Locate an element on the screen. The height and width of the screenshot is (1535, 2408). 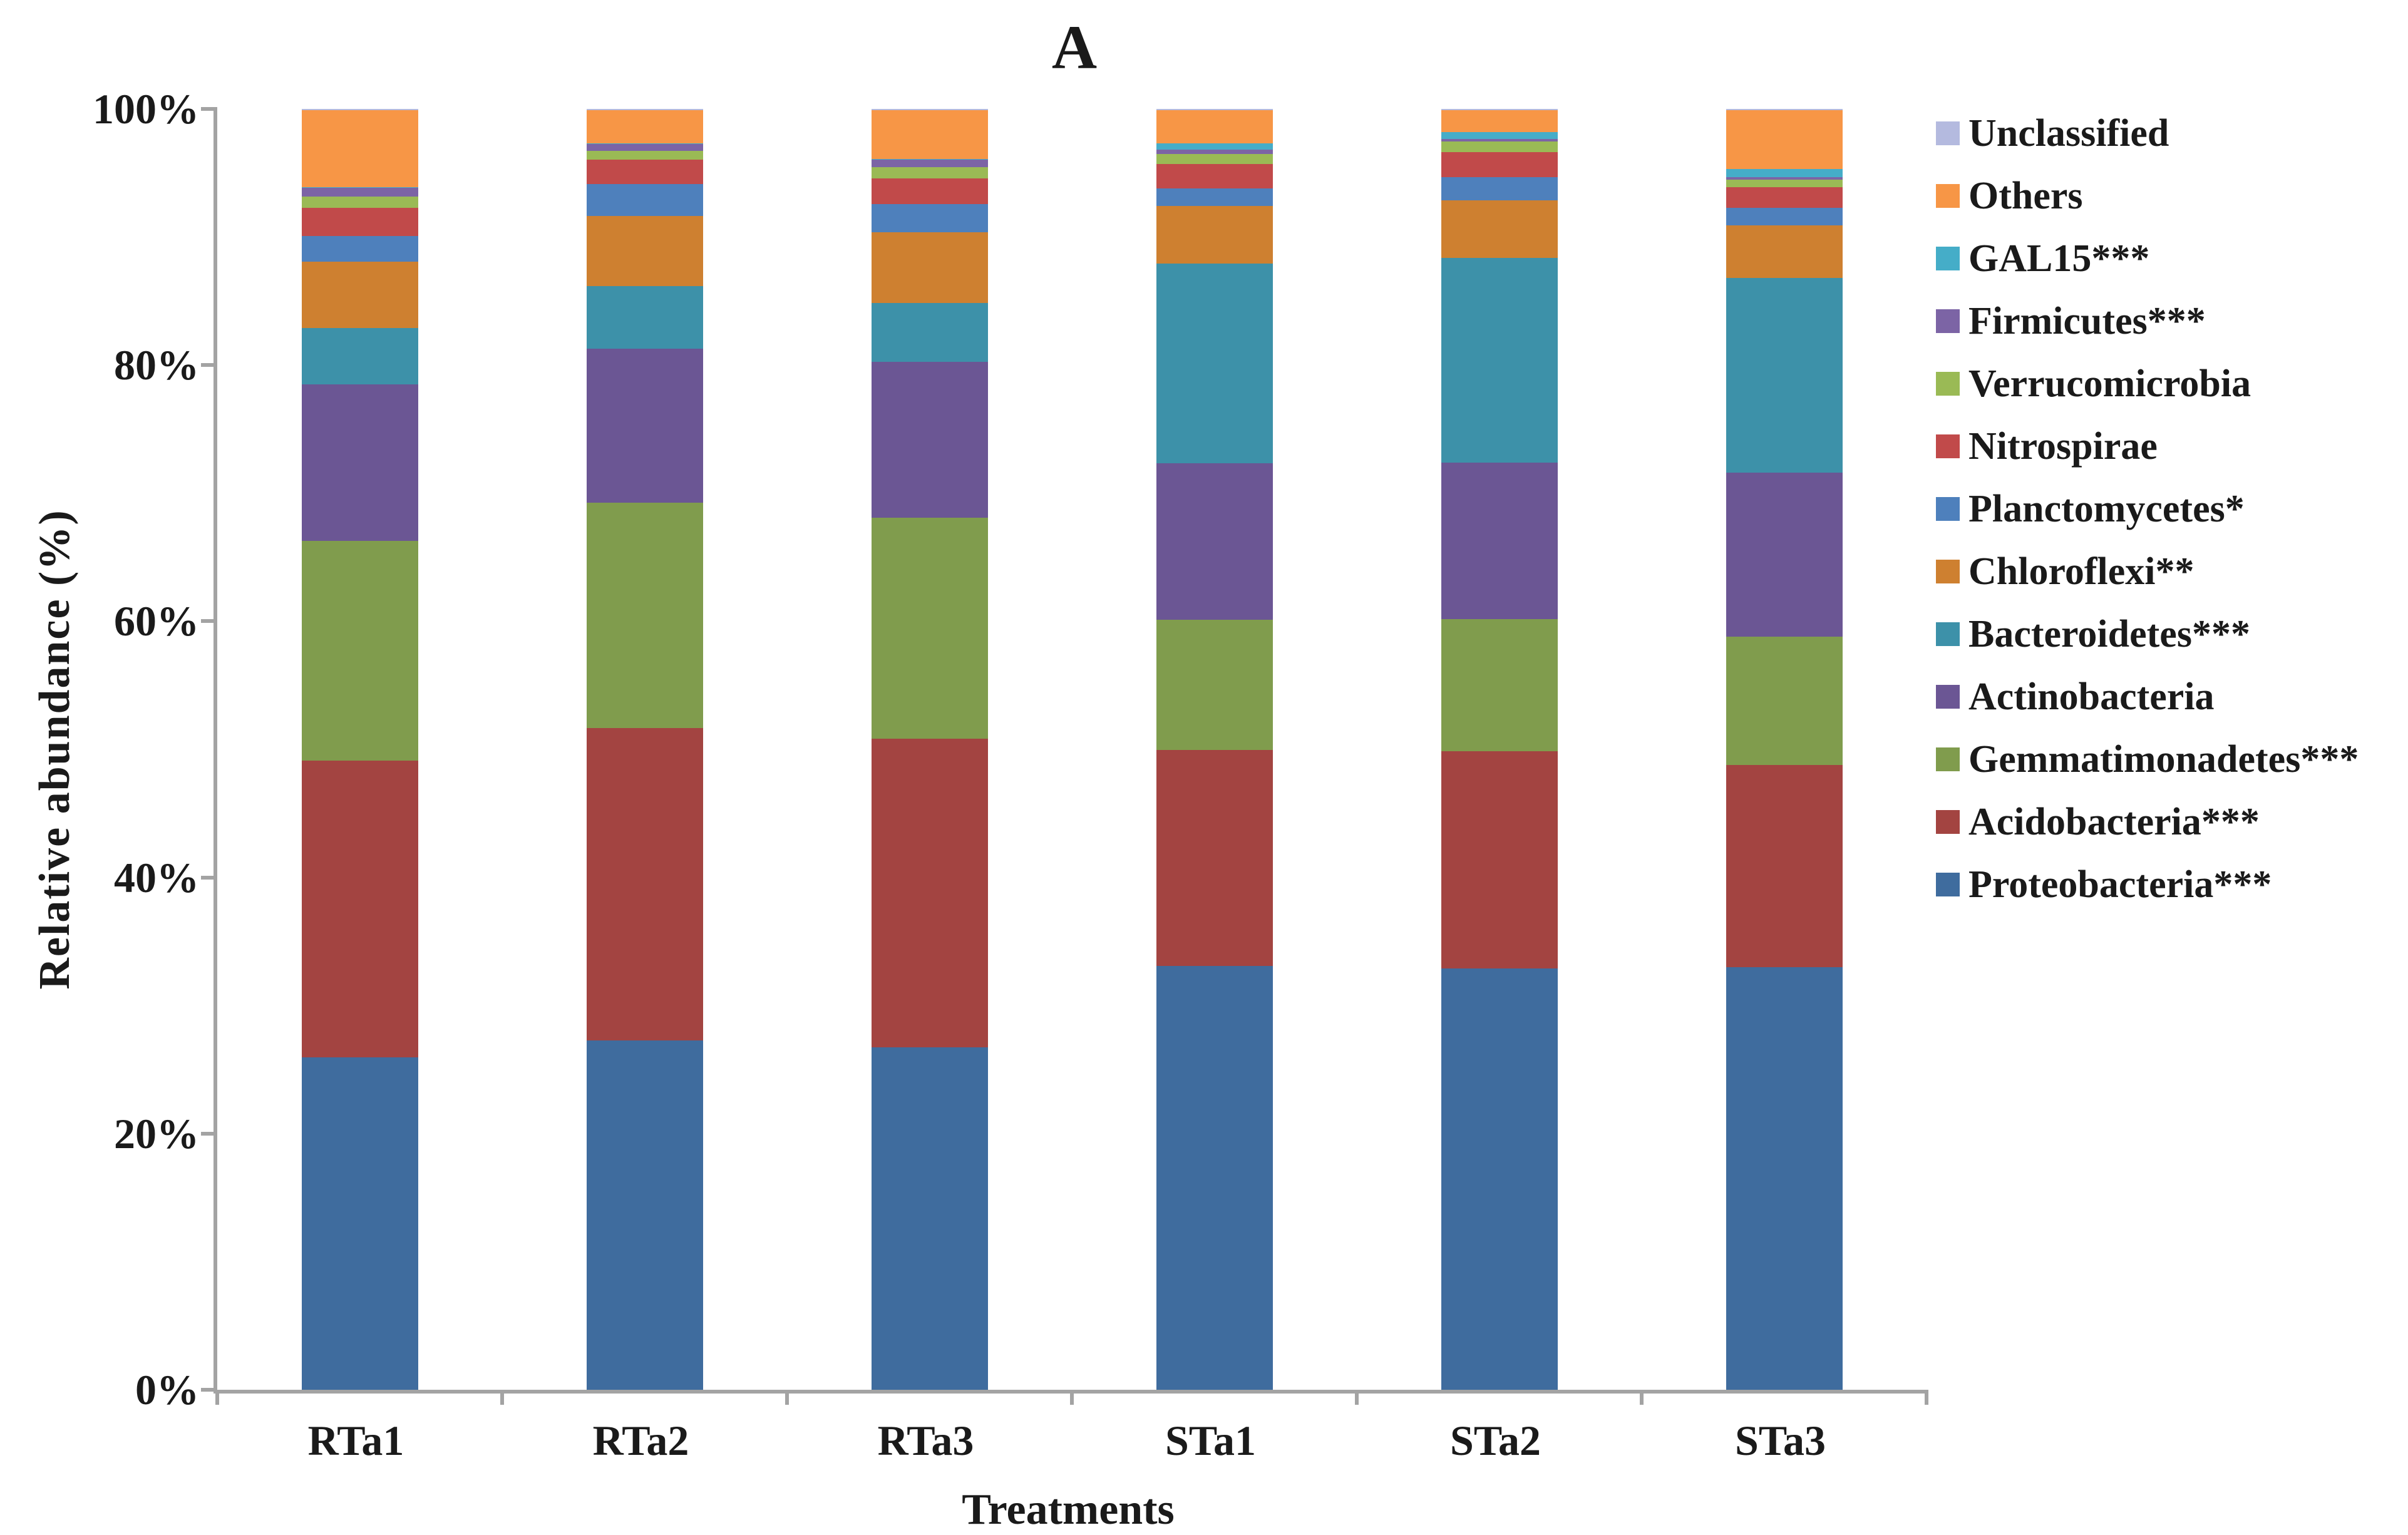
y-tick-label: 100% is located at coordinates (146, 109).